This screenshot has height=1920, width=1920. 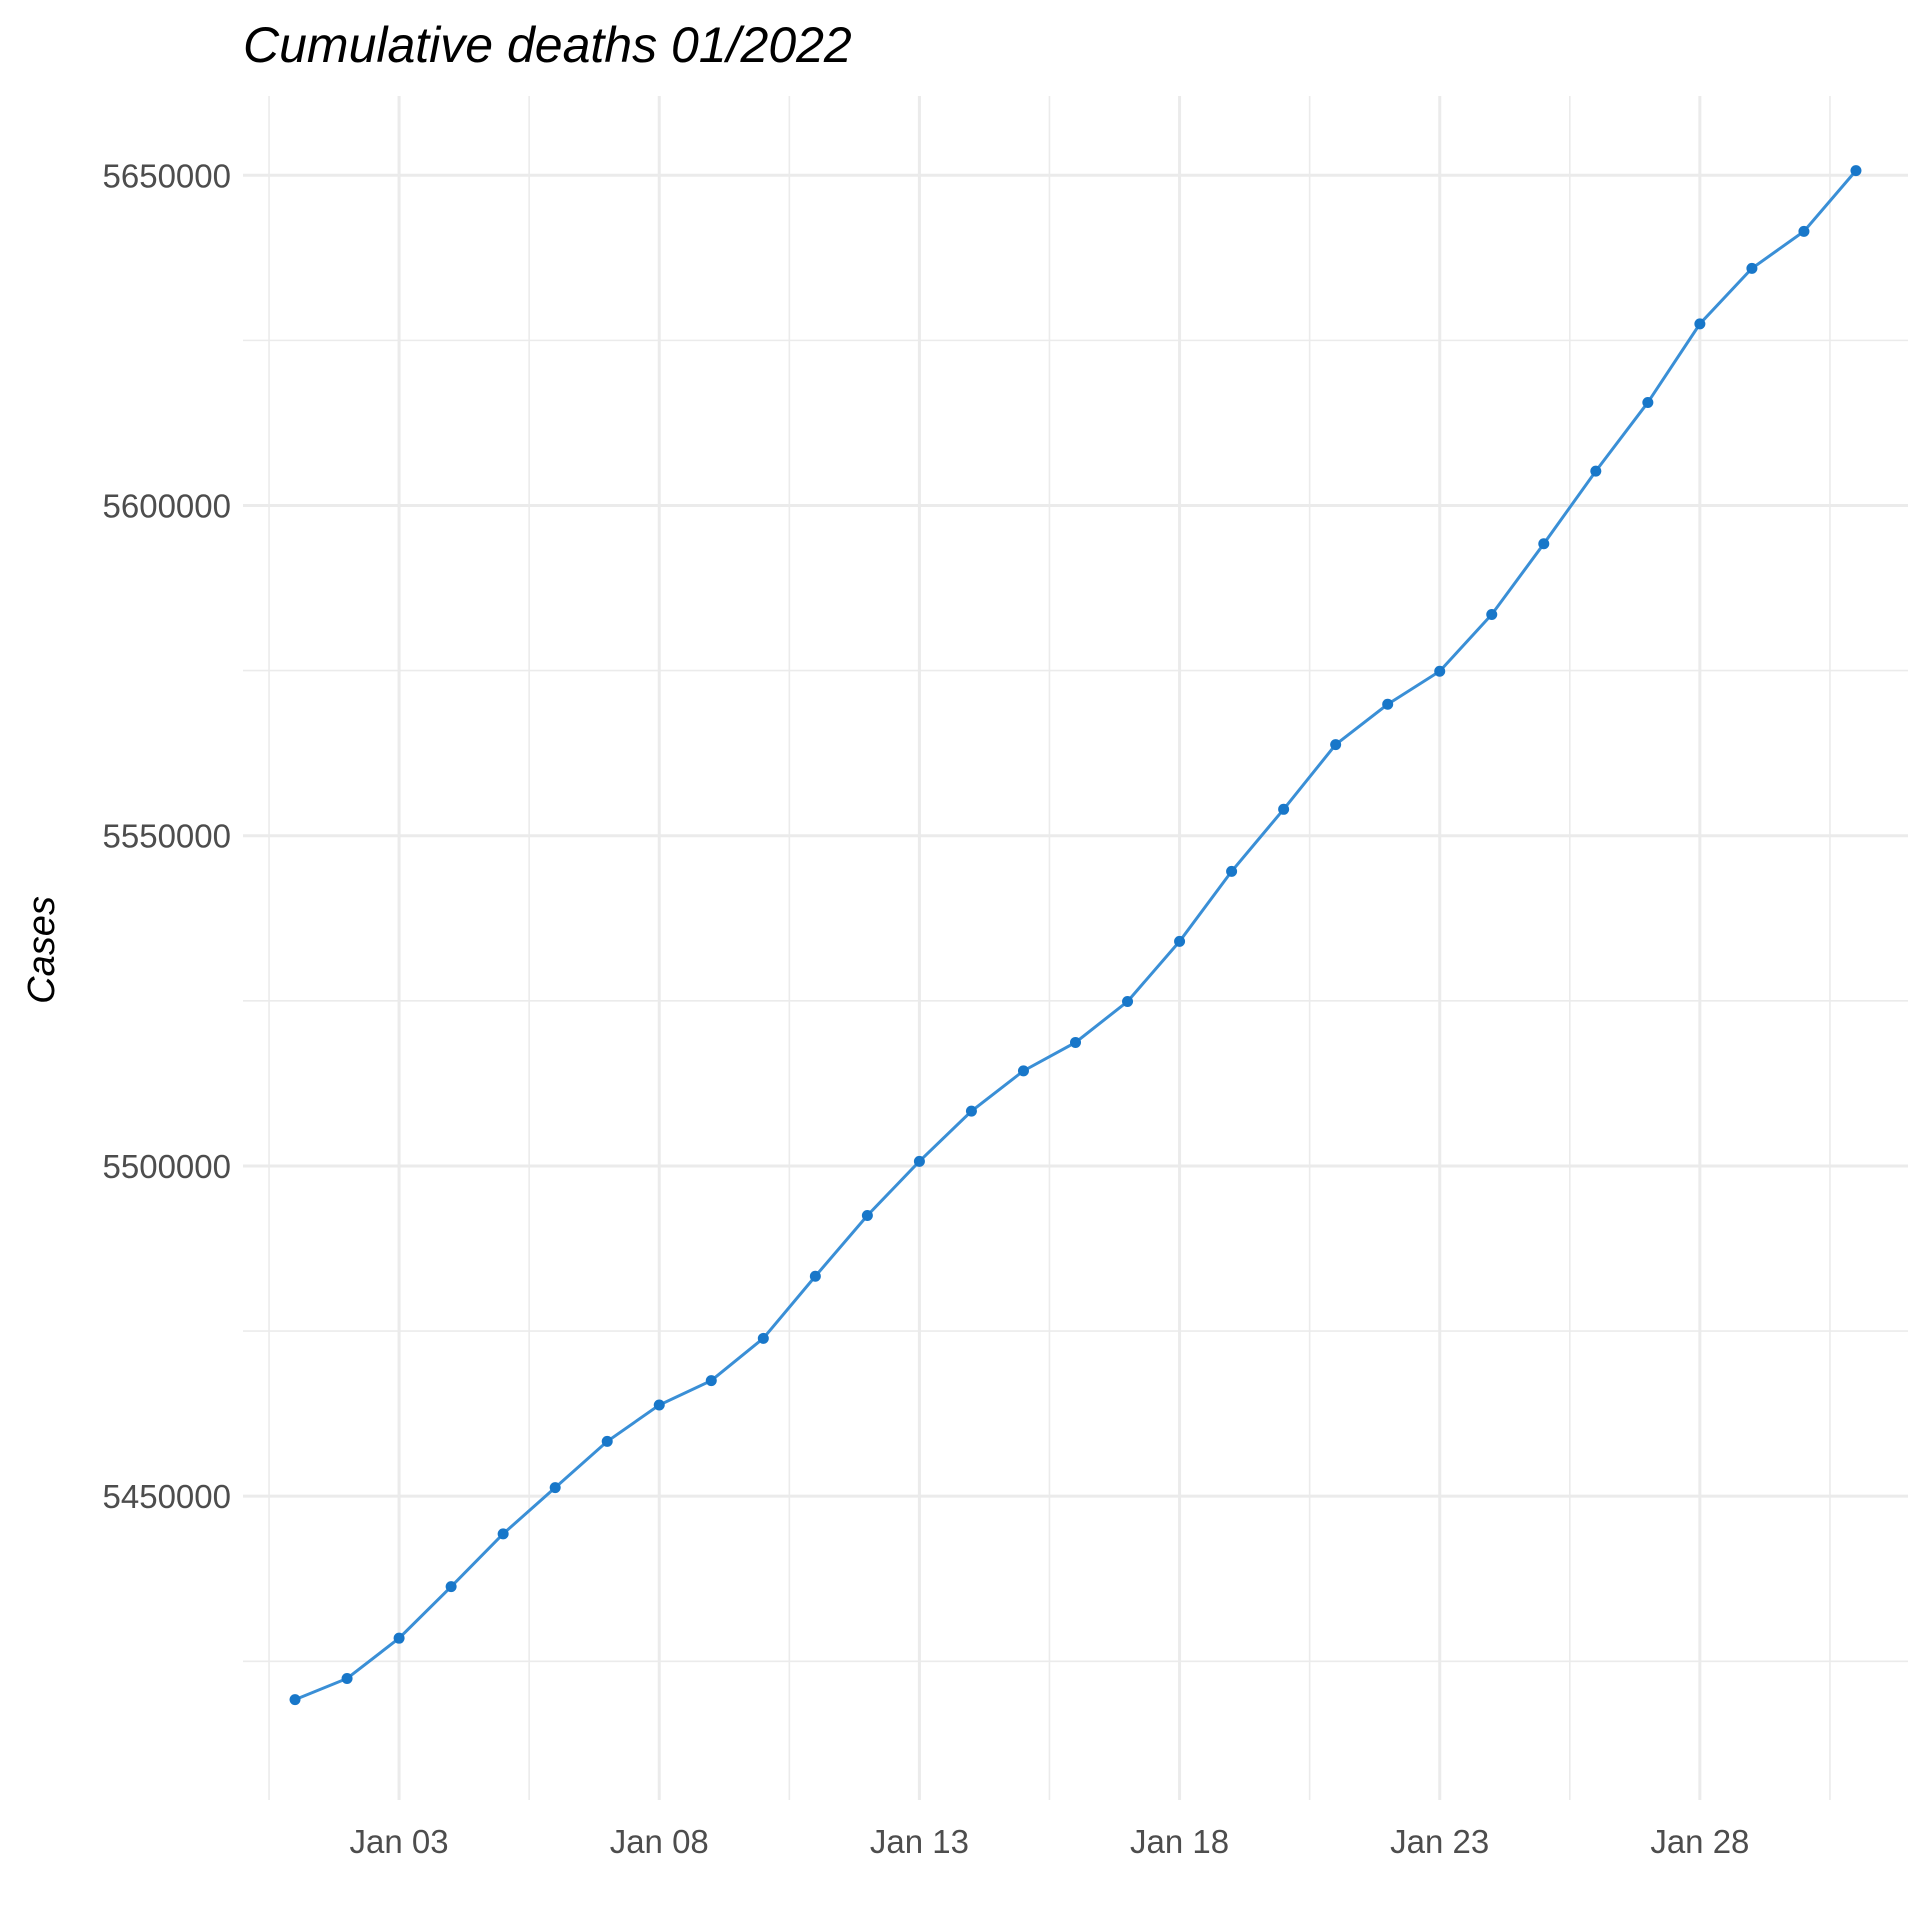 What do you see at coordinates (42, 950) in the screenshot?
I see `y-axis-title: Cases` at bounding box center [42, 950].